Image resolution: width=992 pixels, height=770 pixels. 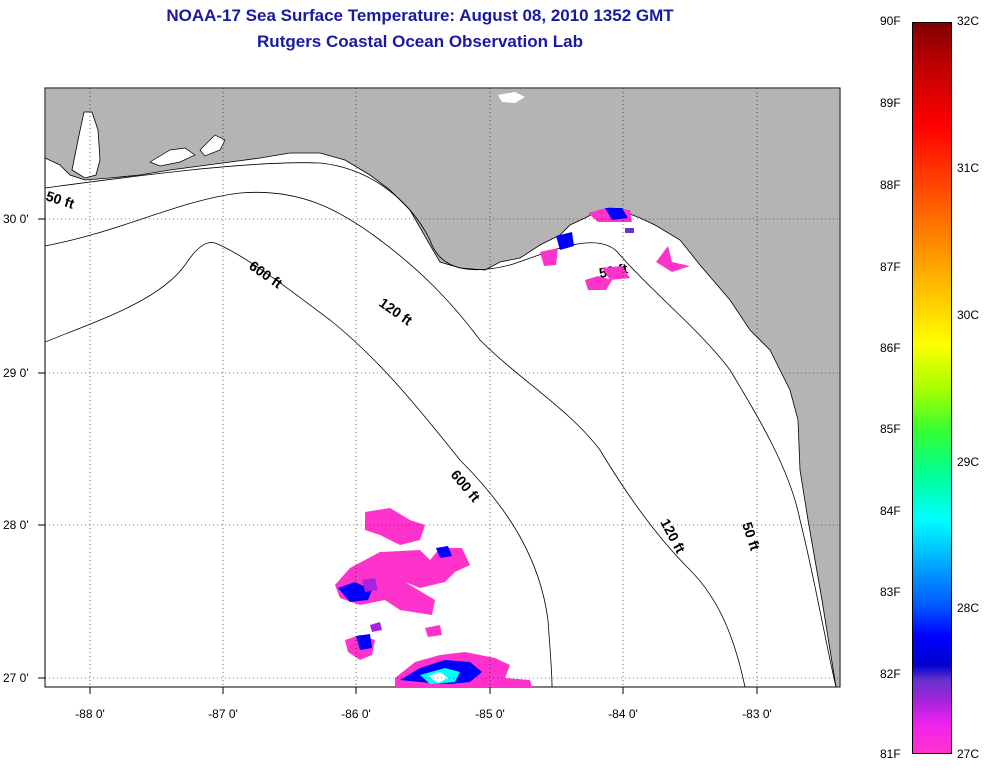 I want to click on x-tick-label: -87 0', so click(x=223, y=714).